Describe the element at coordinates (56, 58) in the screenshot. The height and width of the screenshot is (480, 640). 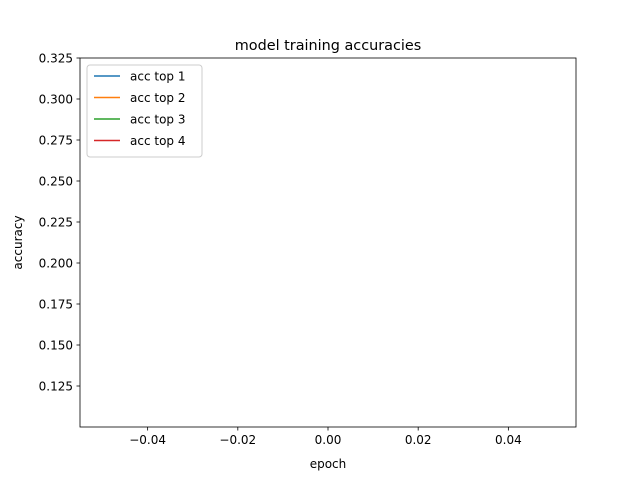
I see `y-tick-label: 0.325` at that location.